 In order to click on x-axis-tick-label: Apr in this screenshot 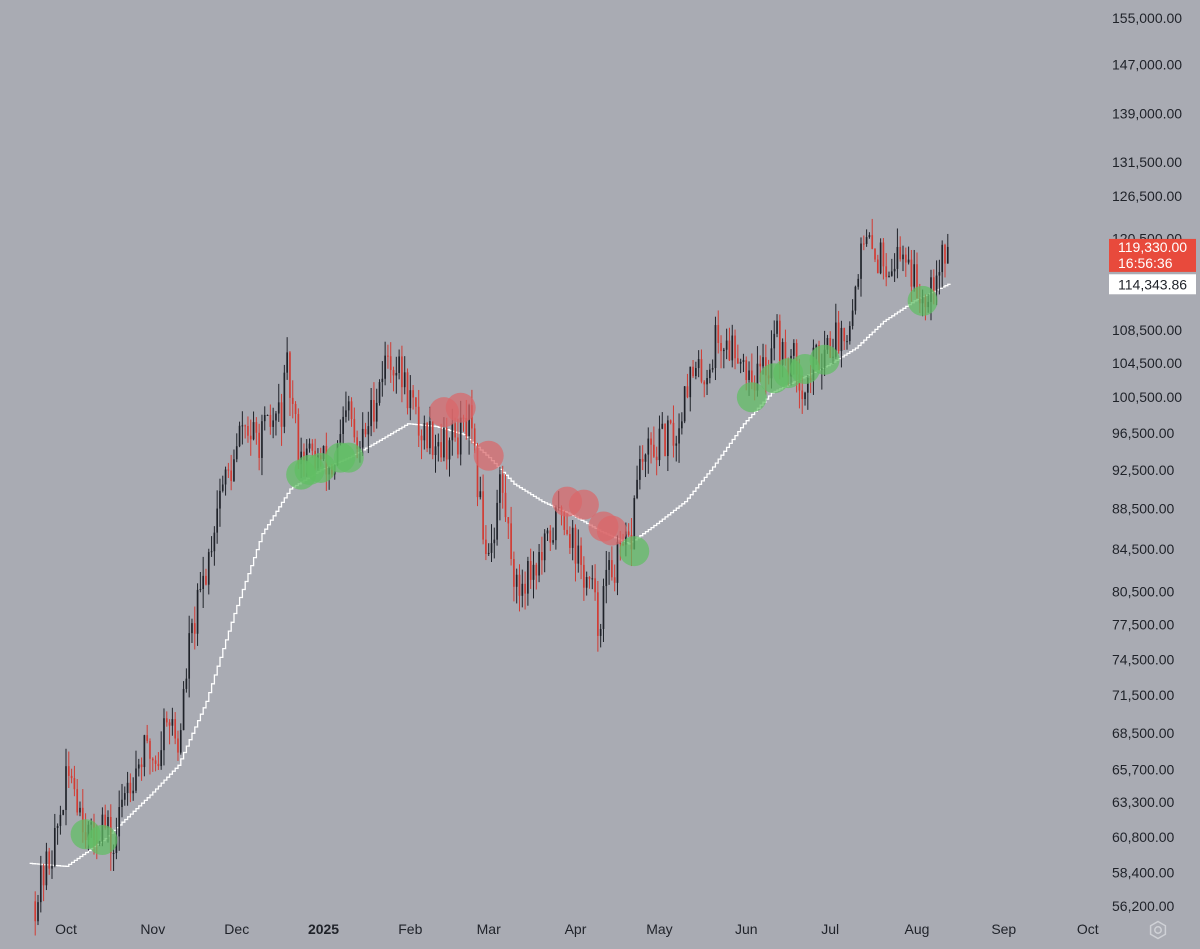, I will do `click(576, 929)`.